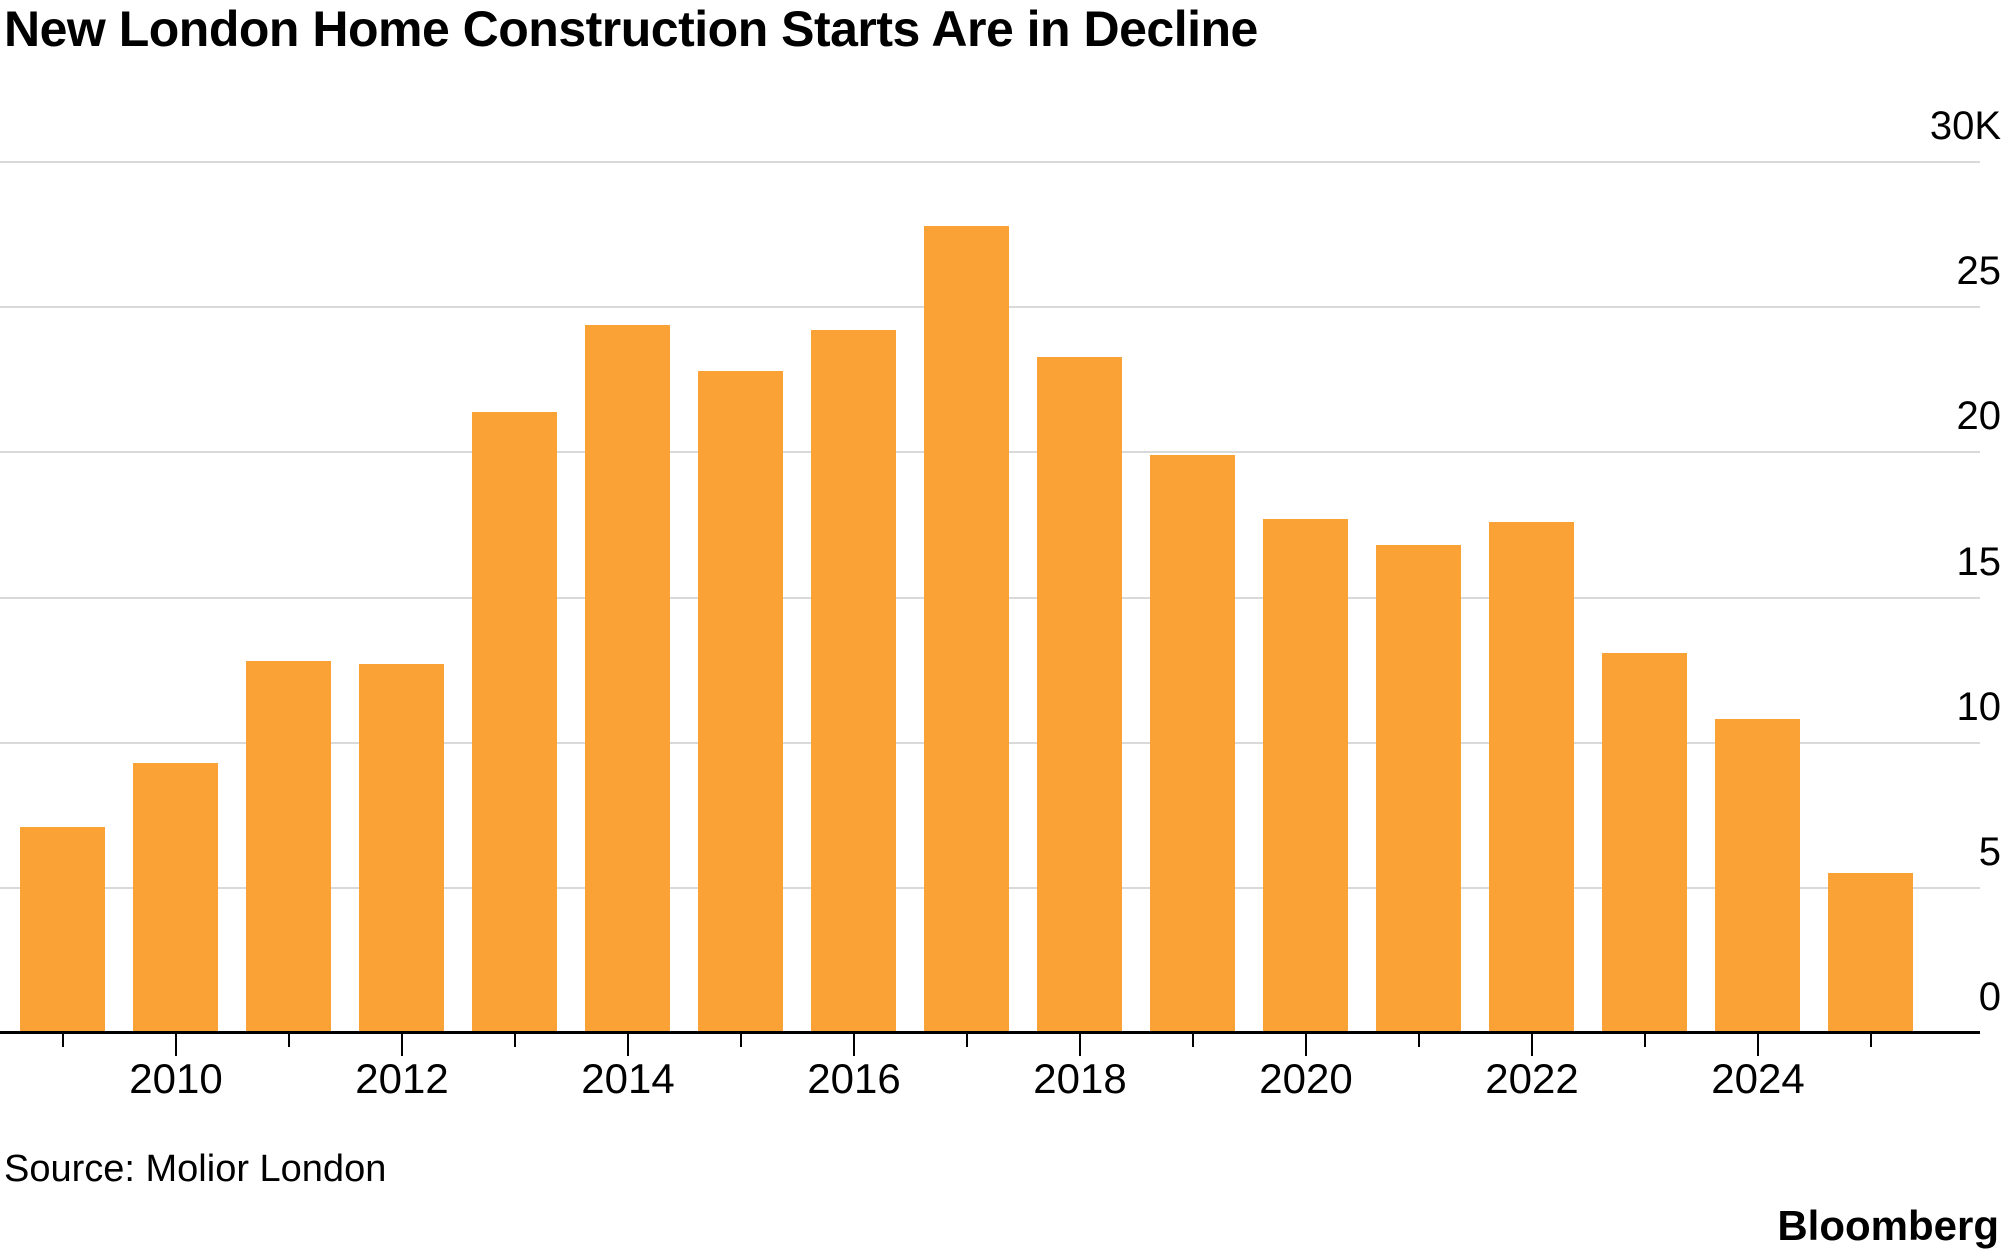  What do you see at coordinates (628, 1078) in the screenshot?
I see `x-axis-label-2014: 2014` at bounding box center [628, 1078].